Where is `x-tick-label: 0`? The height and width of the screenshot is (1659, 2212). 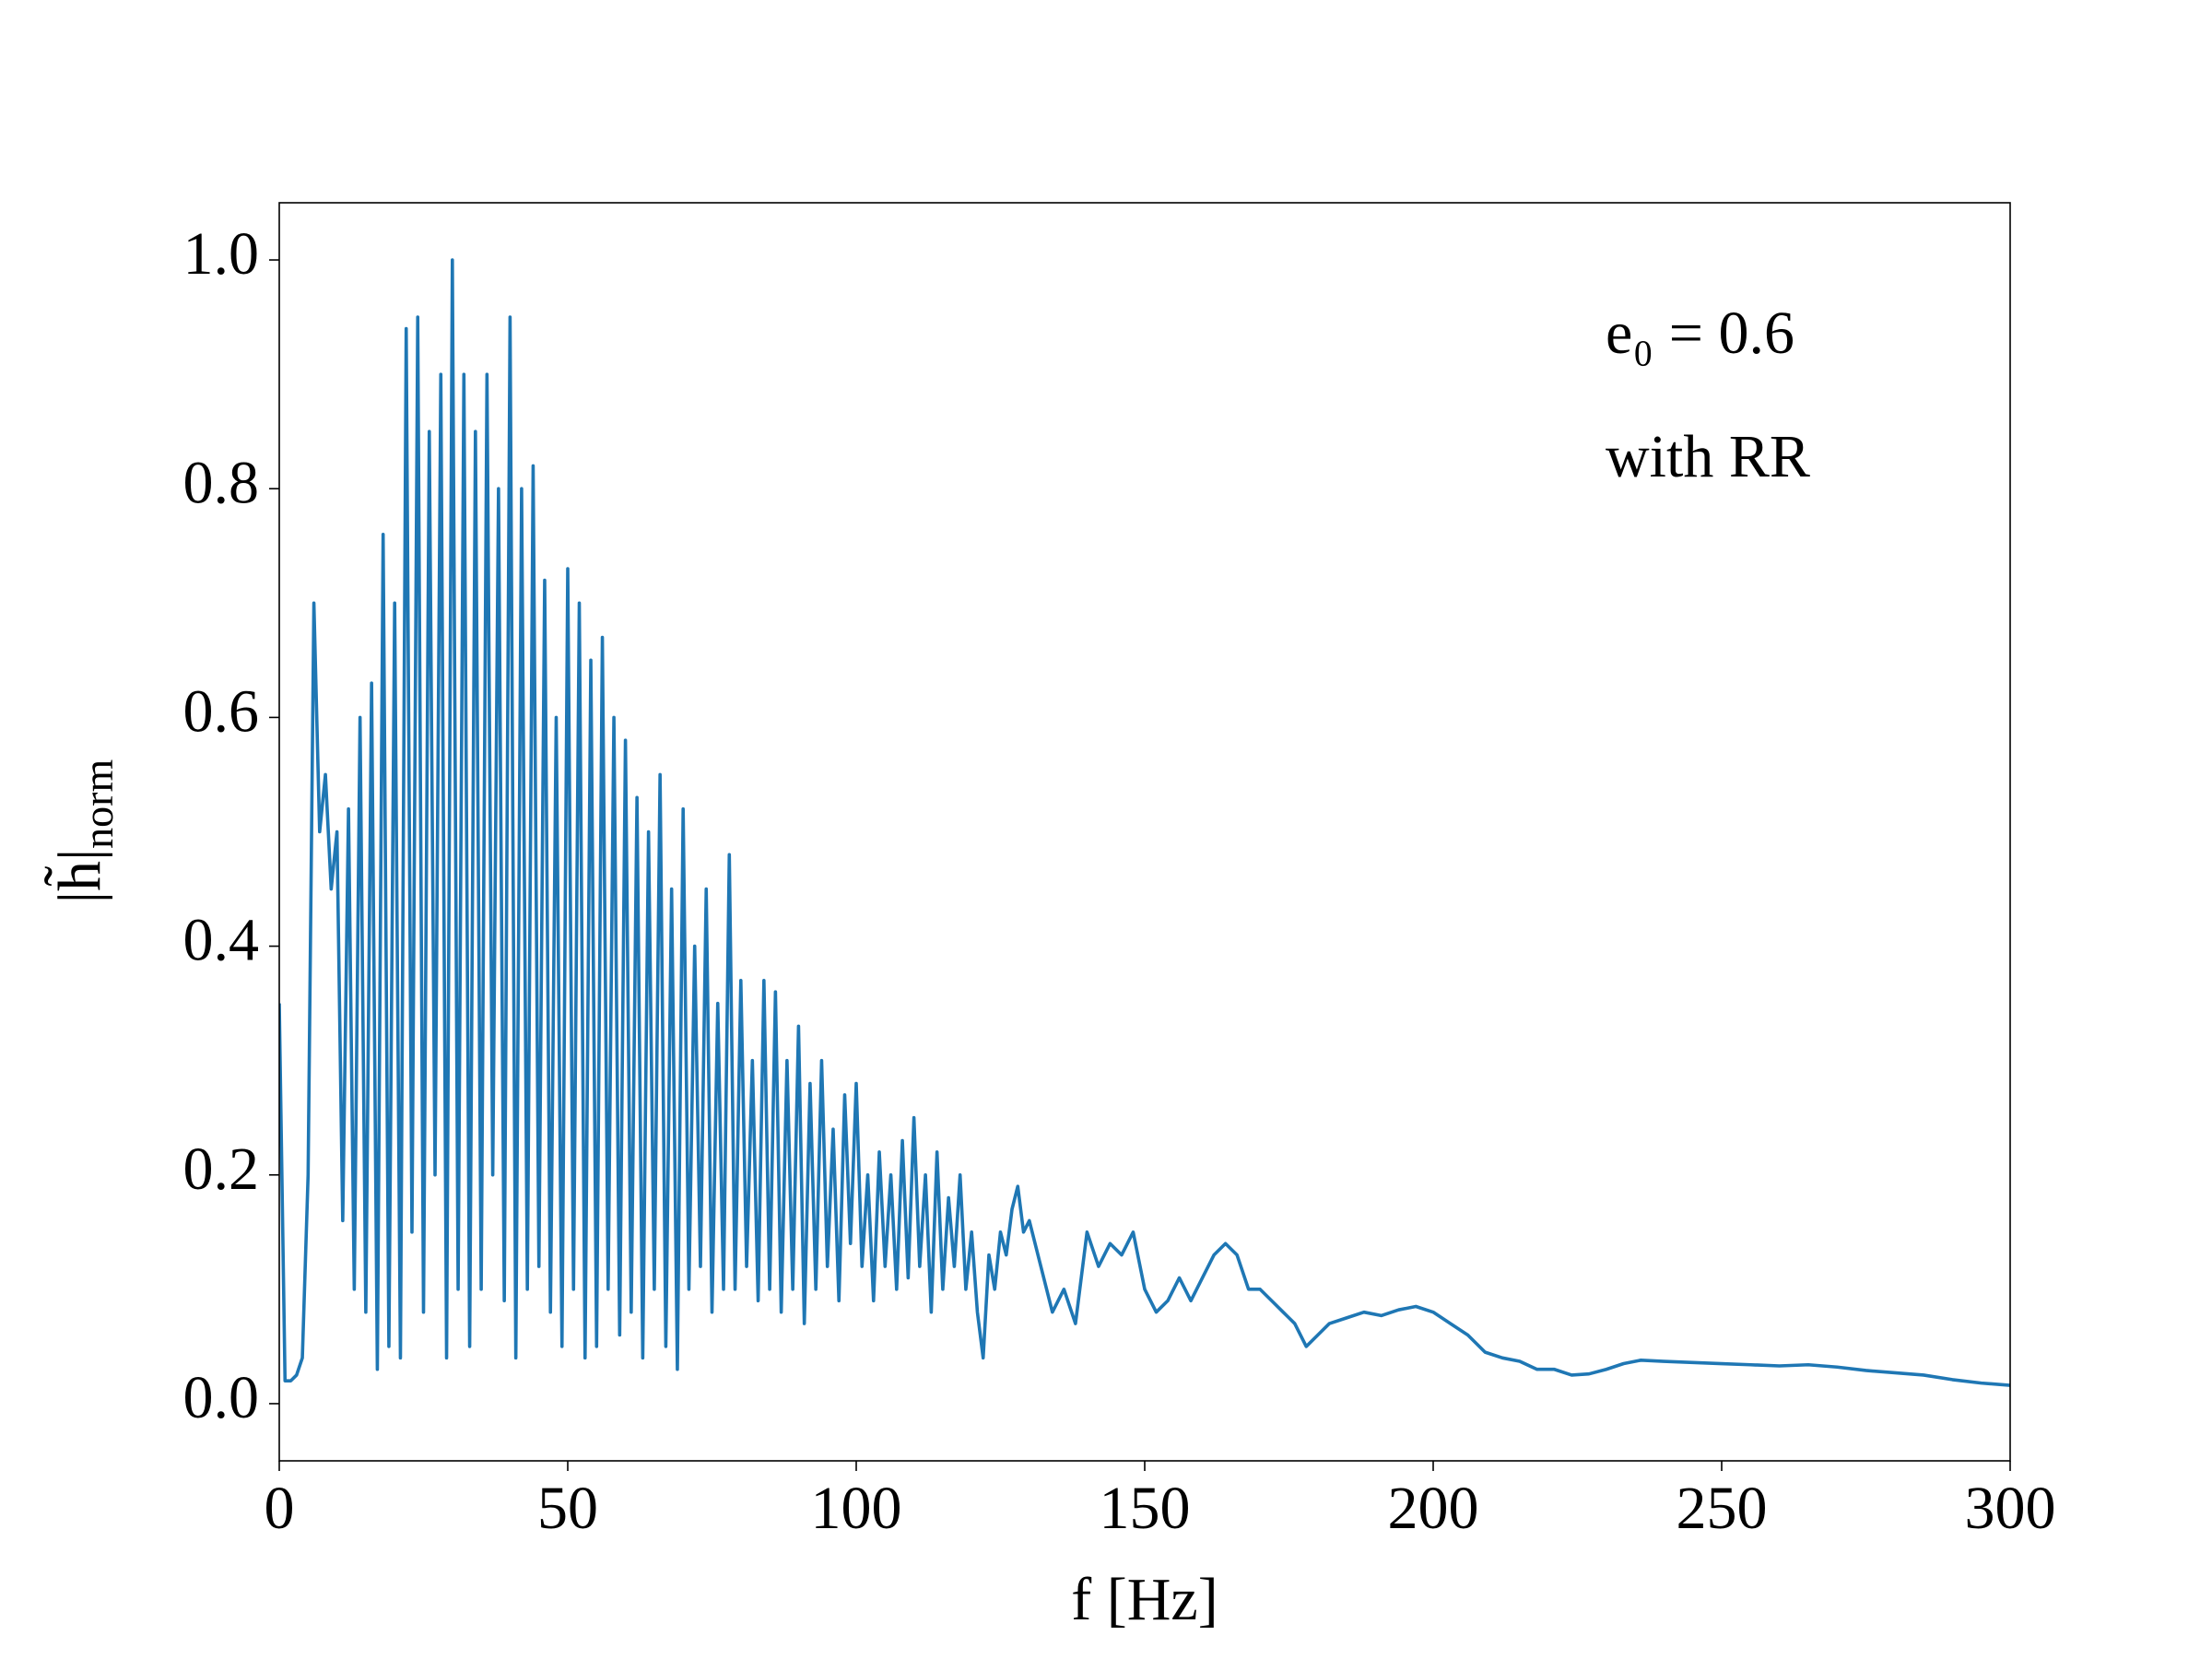 x-tick-label: 0 is located at coordinates (280, 1508).